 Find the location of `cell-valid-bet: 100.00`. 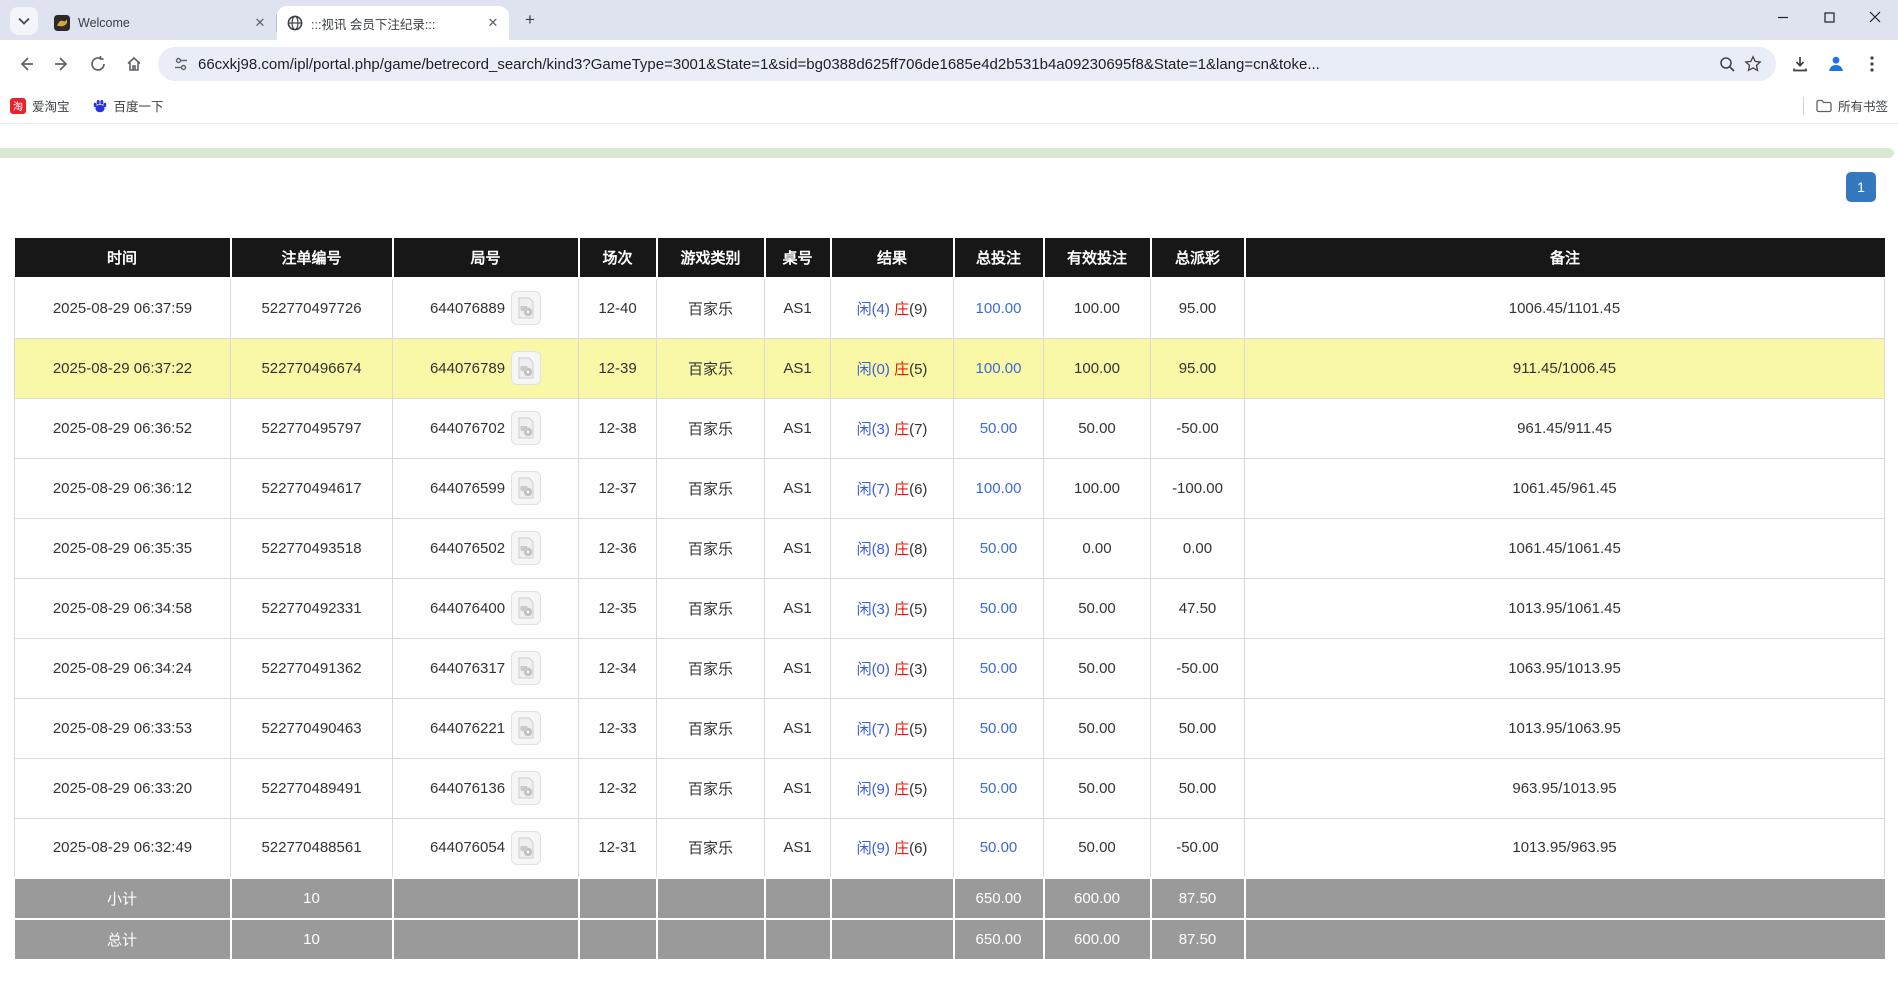

cell-valid-bet: 100.00 is located at coordinates (1097, 368).